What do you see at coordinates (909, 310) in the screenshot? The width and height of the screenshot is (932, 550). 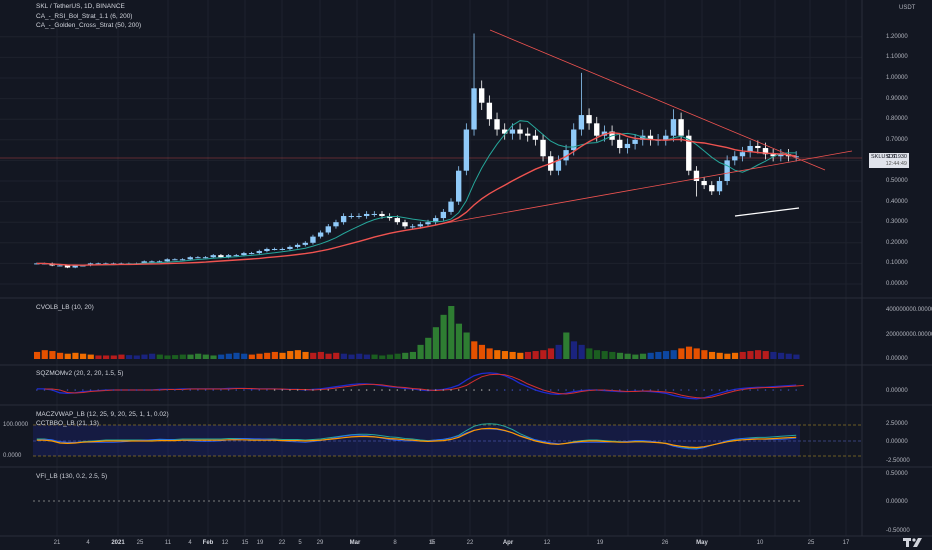 I see `cvol-tick-top: 400000000.00000` at bounding box center [909, 310].